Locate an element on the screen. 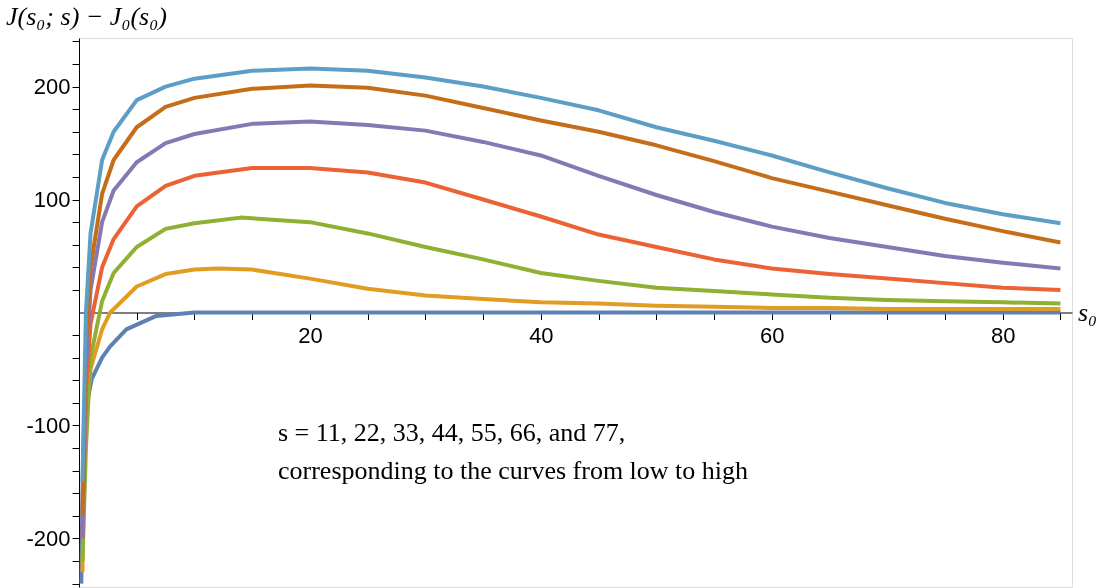  y-tick-label: -100 is located at coordinates (48, 425).